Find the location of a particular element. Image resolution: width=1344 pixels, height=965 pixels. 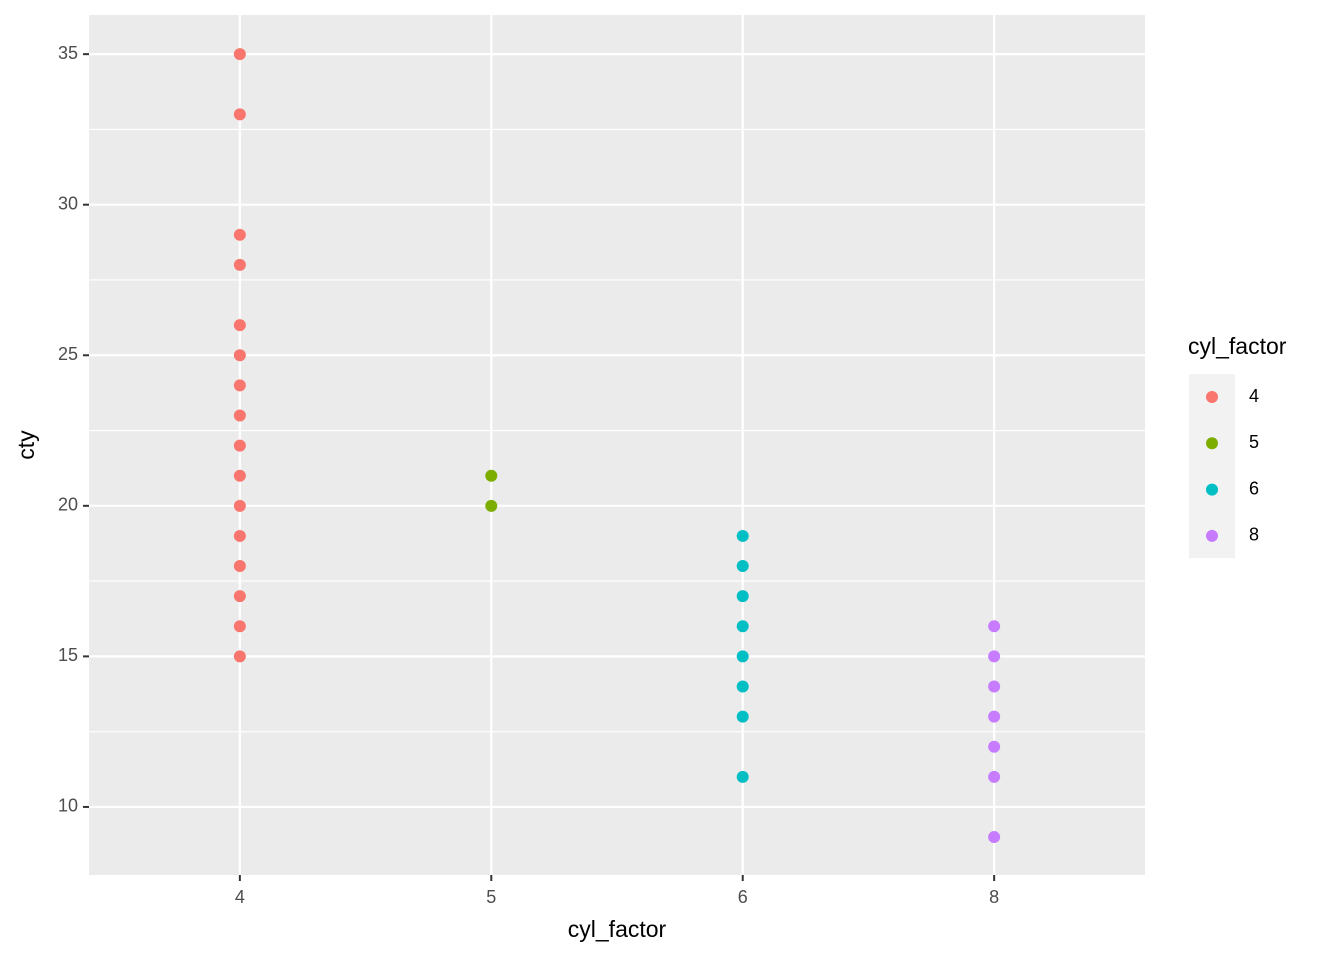

y-tick-label: 10 is located at coordinates (68, 806).